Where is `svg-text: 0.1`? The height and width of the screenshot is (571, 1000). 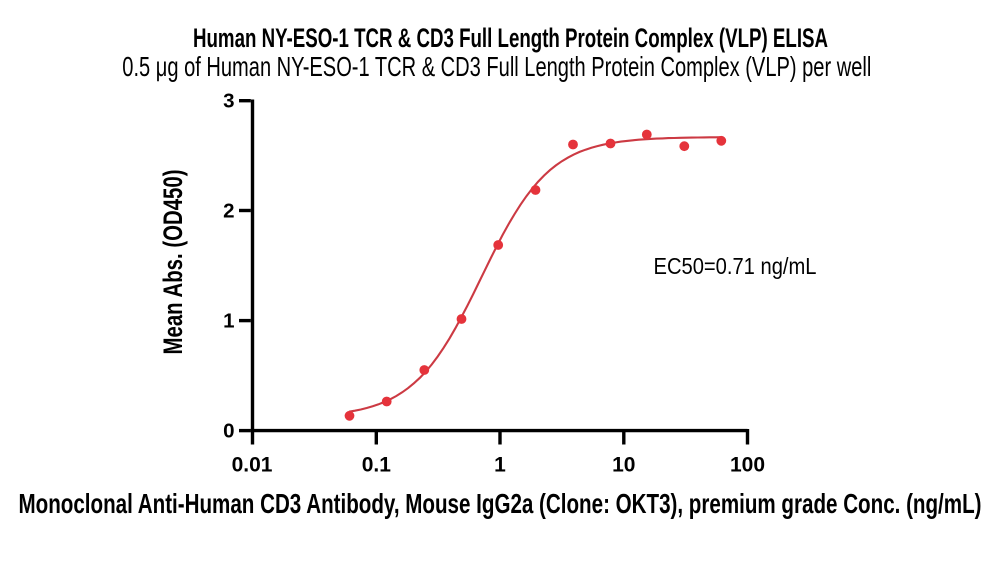
svg-text: 0.1 is located at coordinates (377, 464).